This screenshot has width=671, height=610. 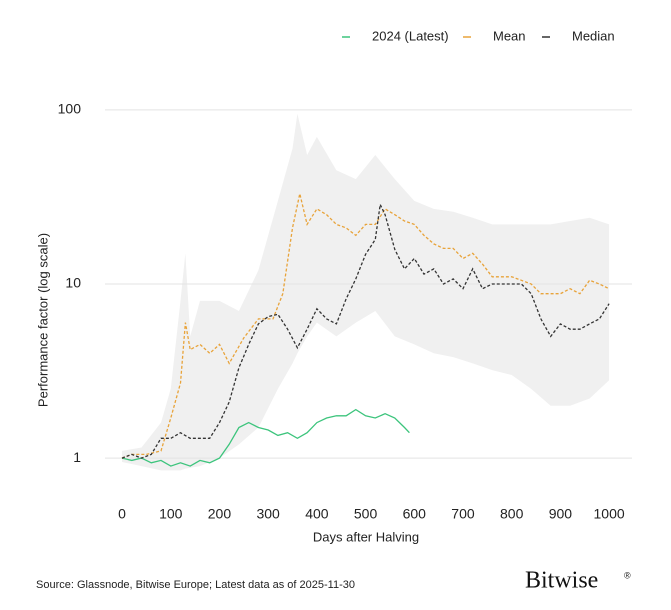 What do you see at coordinates (627, 575) in the screenshot?
I see `logo-mark: ®` at bounding box center [627, 575].